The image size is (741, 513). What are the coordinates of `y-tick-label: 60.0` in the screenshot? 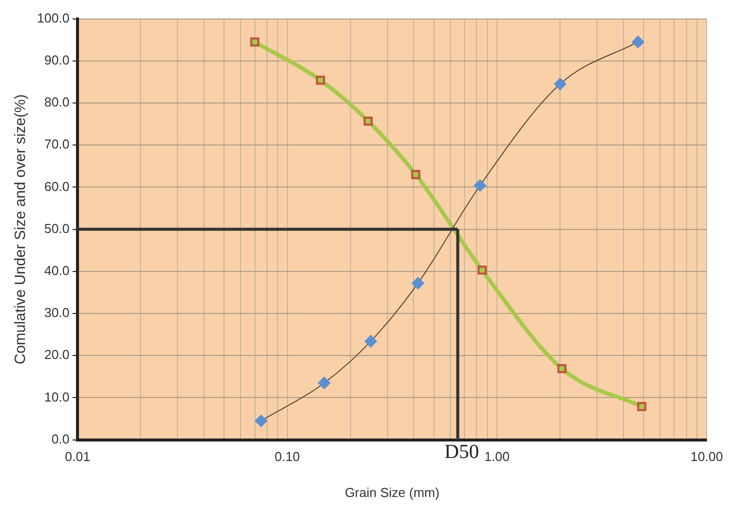 It's located at (57, 186).